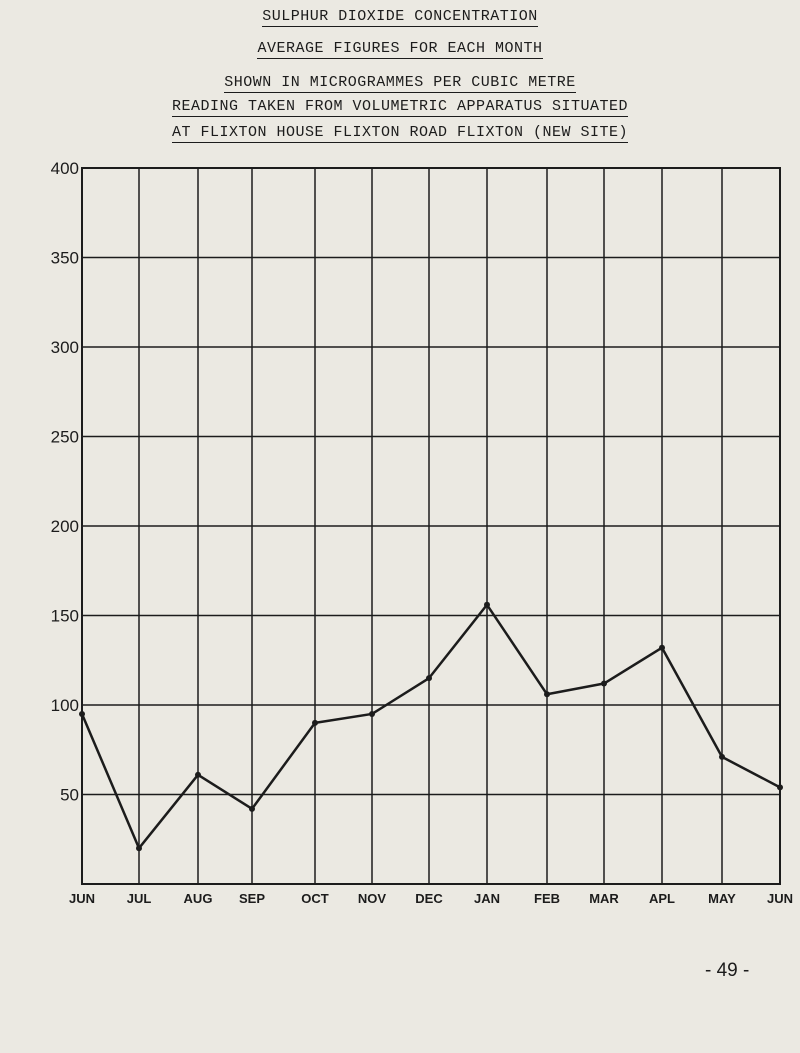 This screenshot has height=1053, width=800. What do you see at coordinates (65, 616) in the screenshot?
I see `y-tick-label: 150` at bounding box center [65, 616].